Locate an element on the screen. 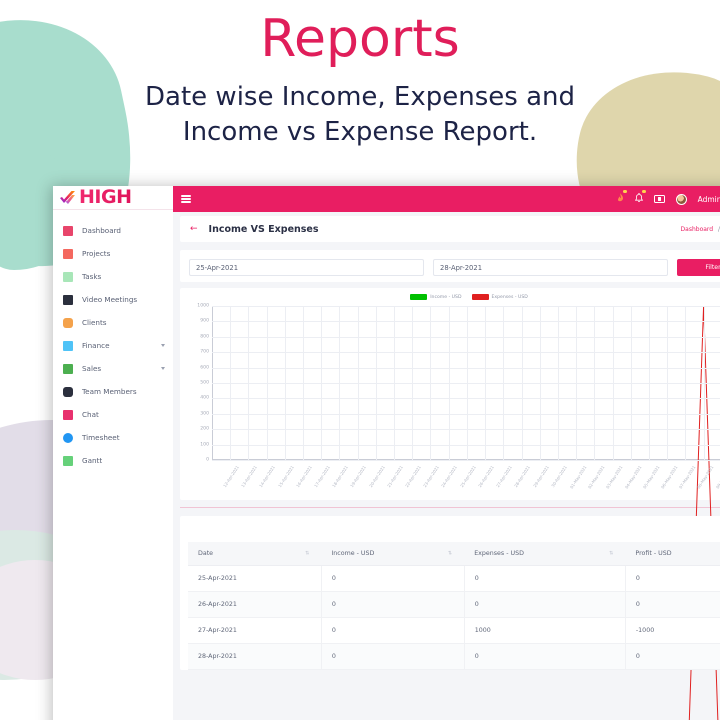 Image resolution: width=720 pixels, height=720 pixels. sidebar-item-tasks: Tasks is located at coordinates (113, 276).